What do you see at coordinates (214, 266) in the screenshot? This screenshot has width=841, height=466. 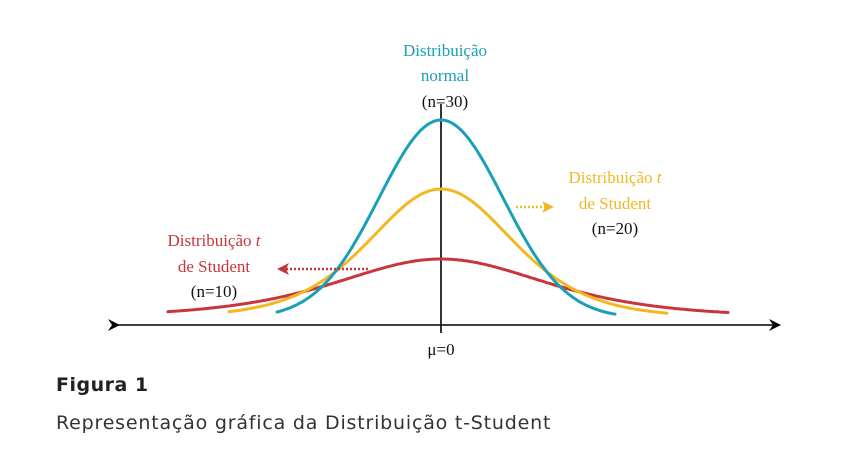 I see `student-n10-label-line2: de Student` at bounding box center [214, 266].